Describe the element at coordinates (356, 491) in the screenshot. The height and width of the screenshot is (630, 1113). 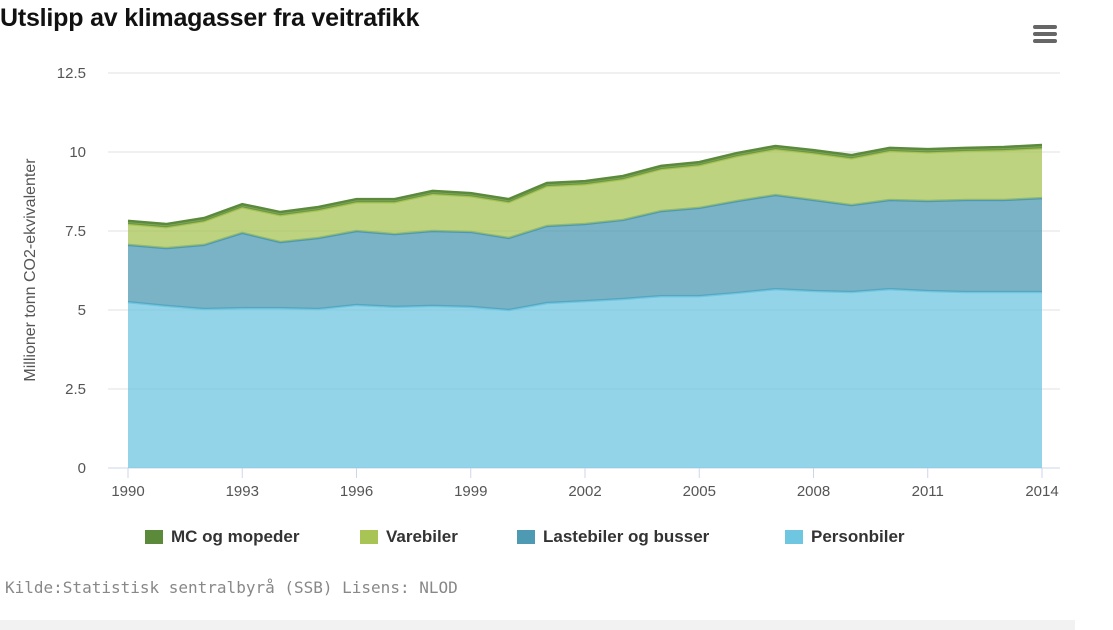
I see `x-tick-label: 1996` at that location.